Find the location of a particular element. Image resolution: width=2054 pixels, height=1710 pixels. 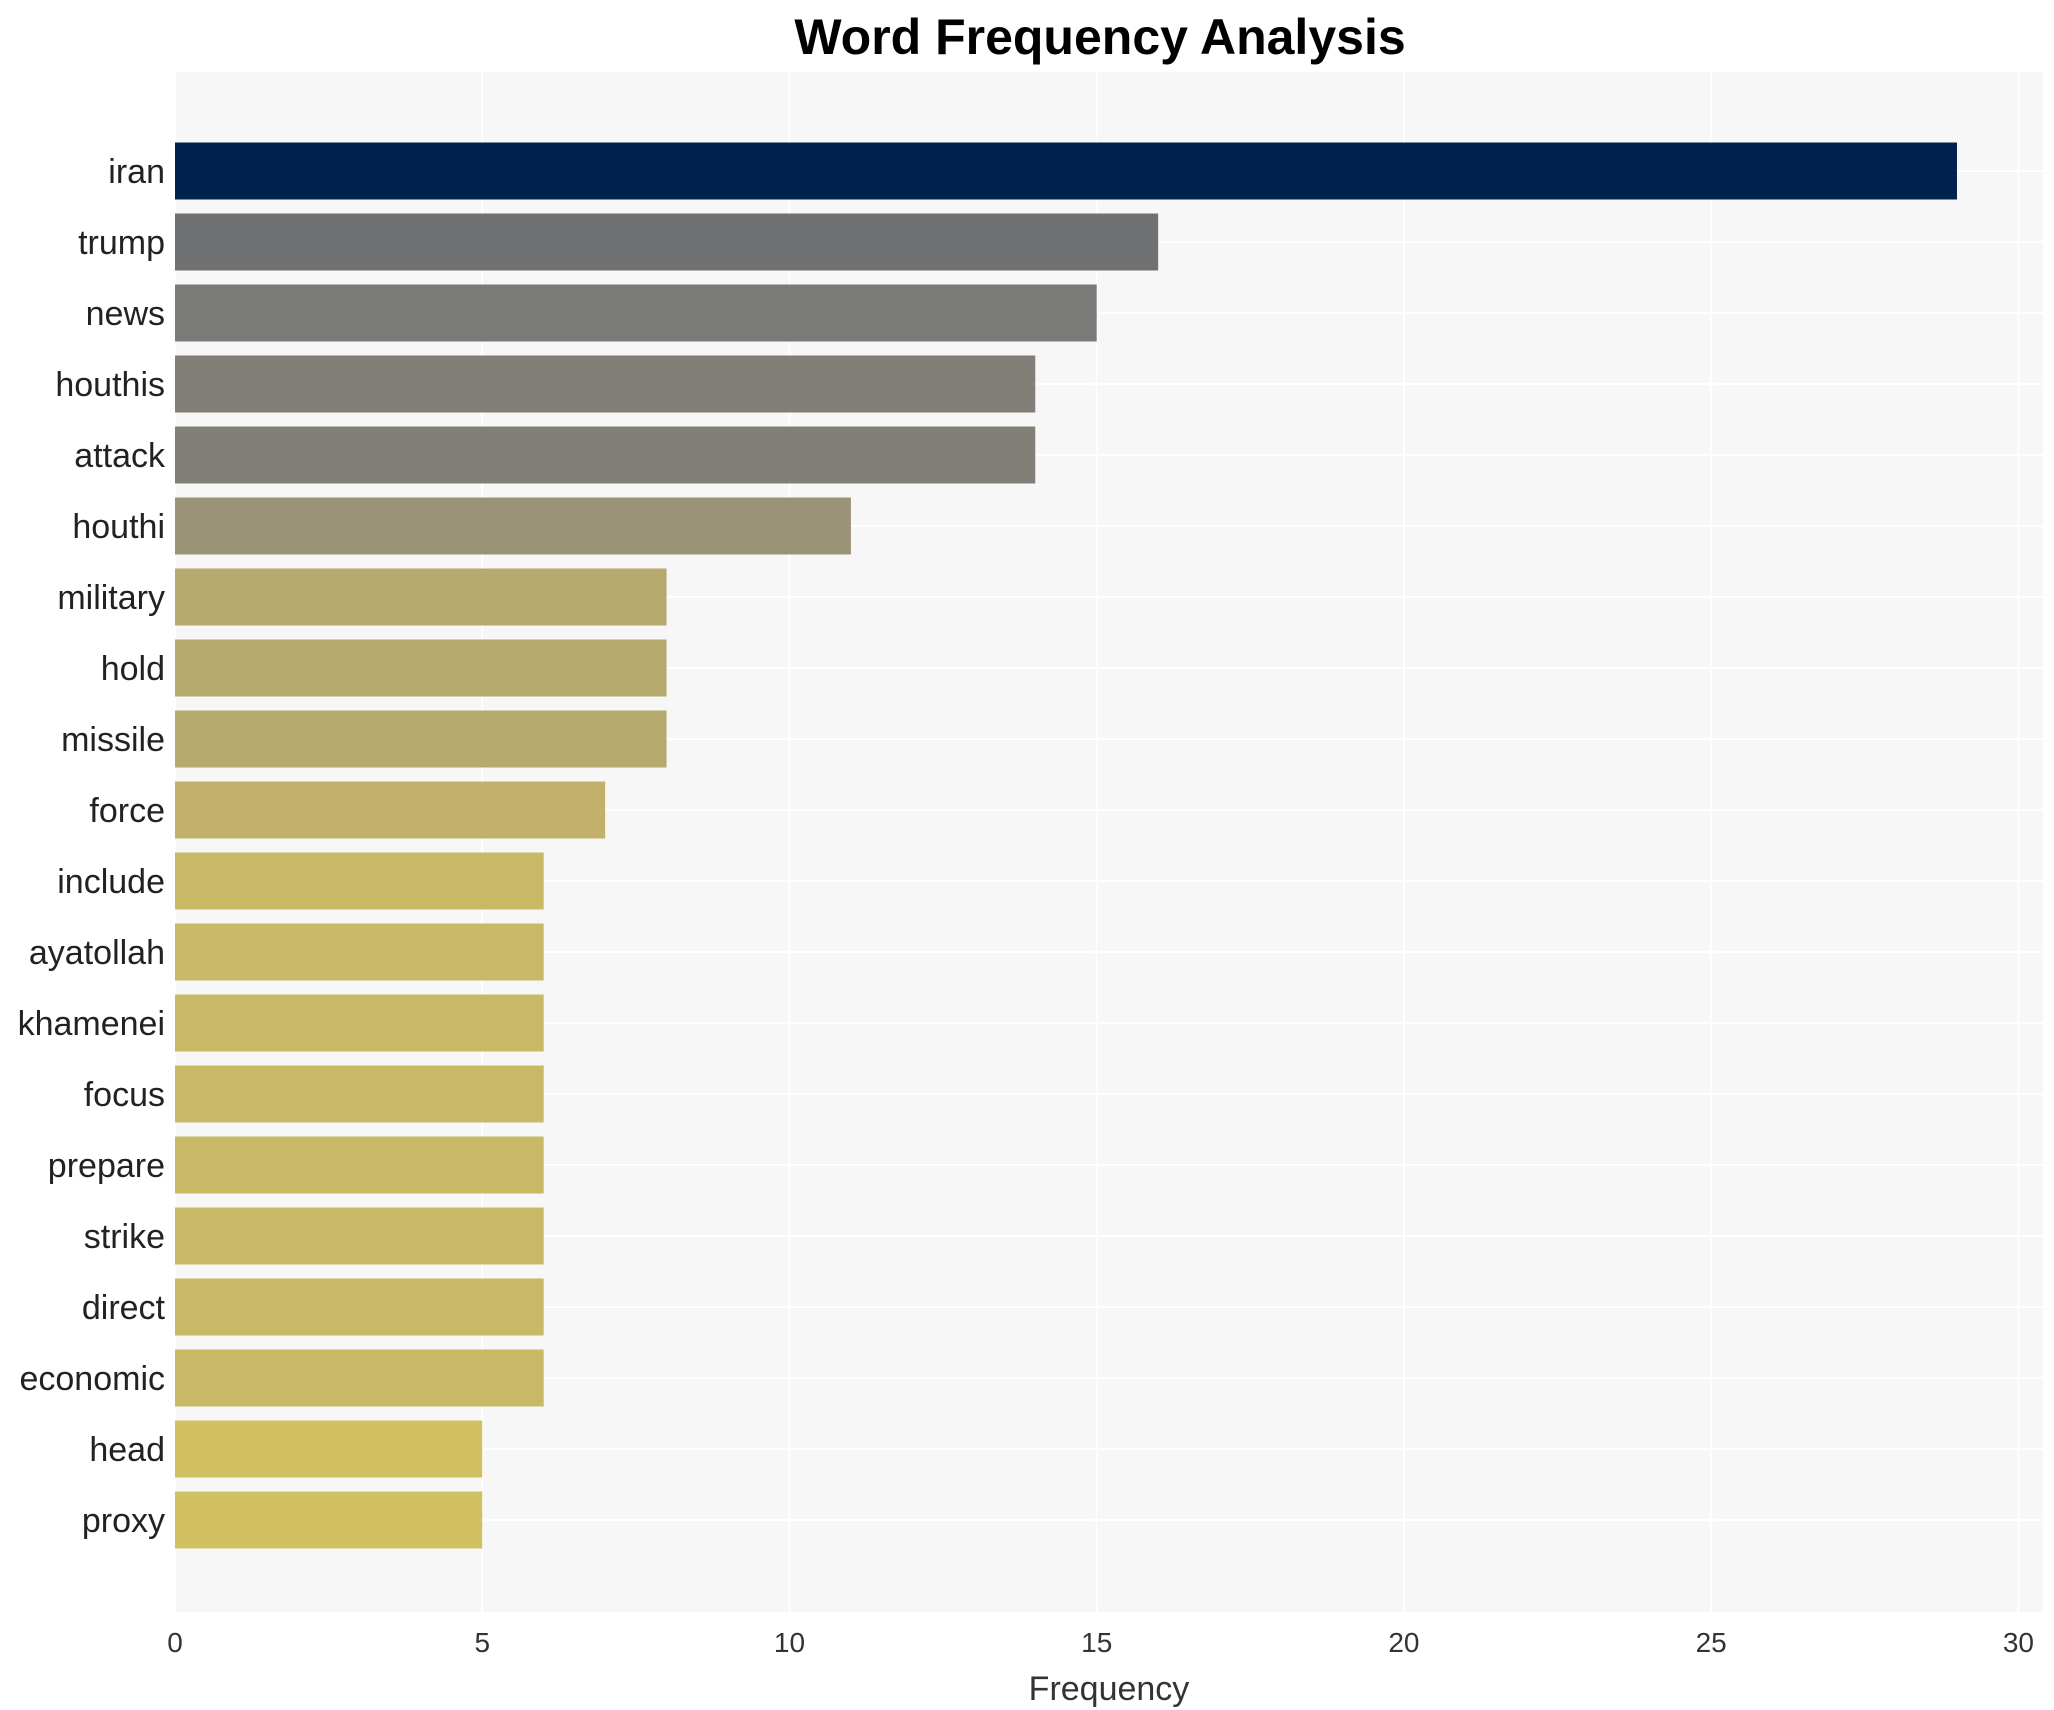

category-label: military is located at coordinates (111, 598).